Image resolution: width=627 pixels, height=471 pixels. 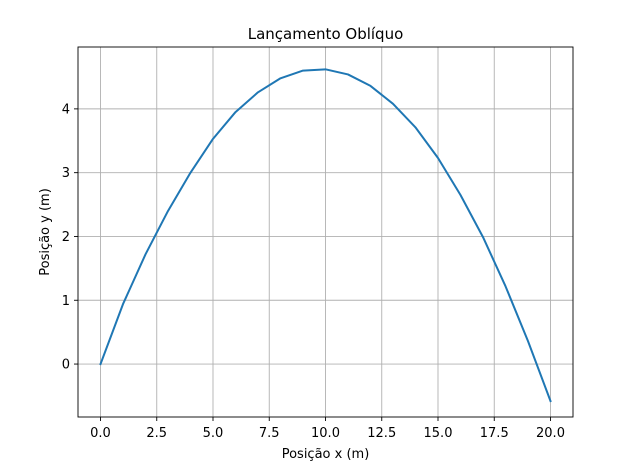 What do you see at coordinates (213, 433) in the screenshot?
I see `x-tick-label: 5.0` at bounding box center [213, 433].